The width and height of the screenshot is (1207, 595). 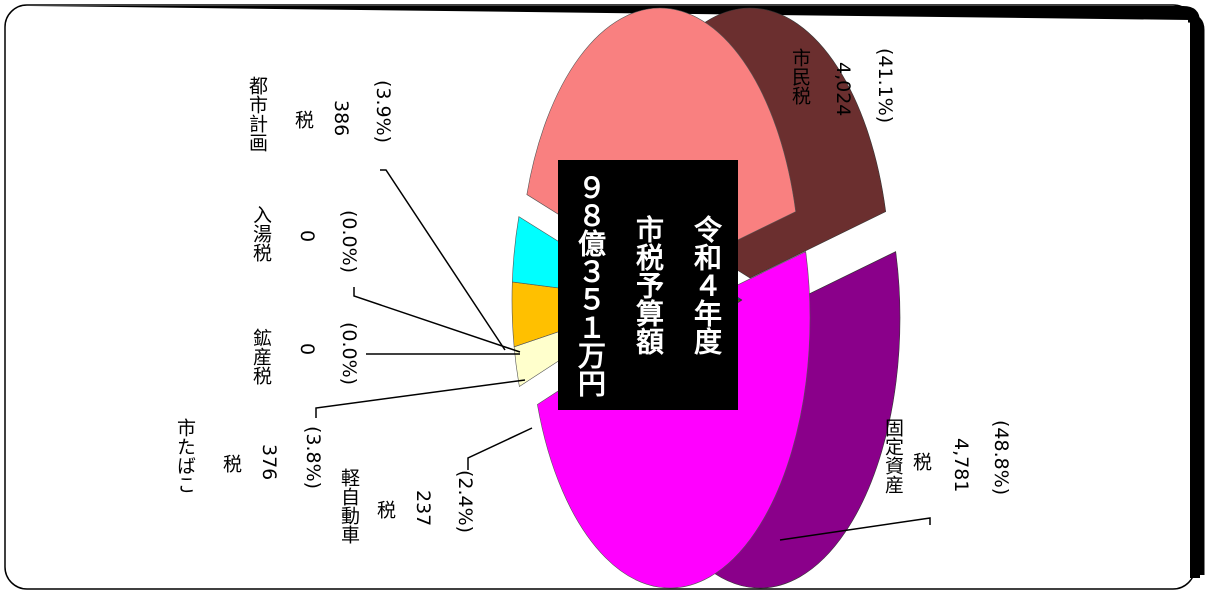 What do you see at coordinates (885, 86) in the screenshot?
I see `label-shimin-pct: (41.1%)` at bounding box center [885, 86].